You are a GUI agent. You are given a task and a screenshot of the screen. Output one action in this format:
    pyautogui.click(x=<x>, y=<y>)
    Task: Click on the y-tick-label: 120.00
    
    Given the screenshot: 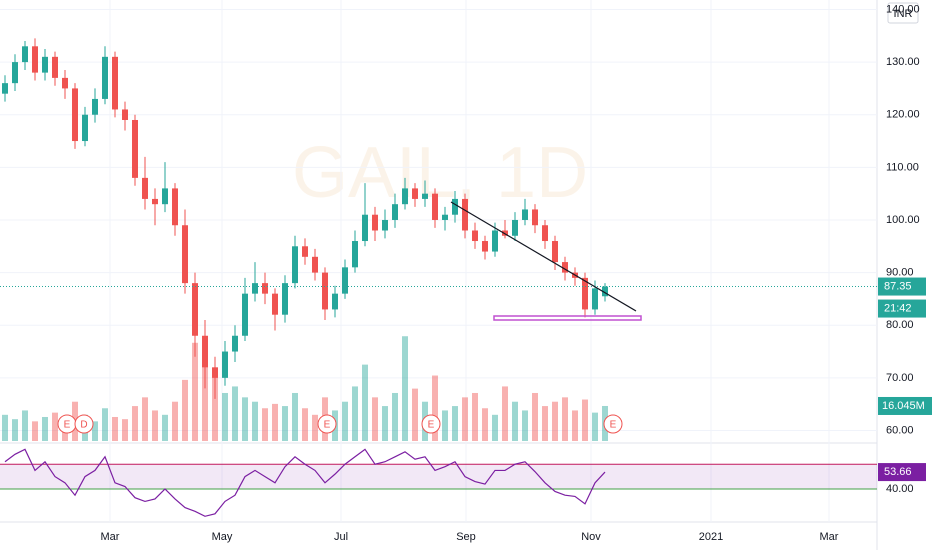 What is the action you would take?
    pyautogui.click(x=903, y=115)
    